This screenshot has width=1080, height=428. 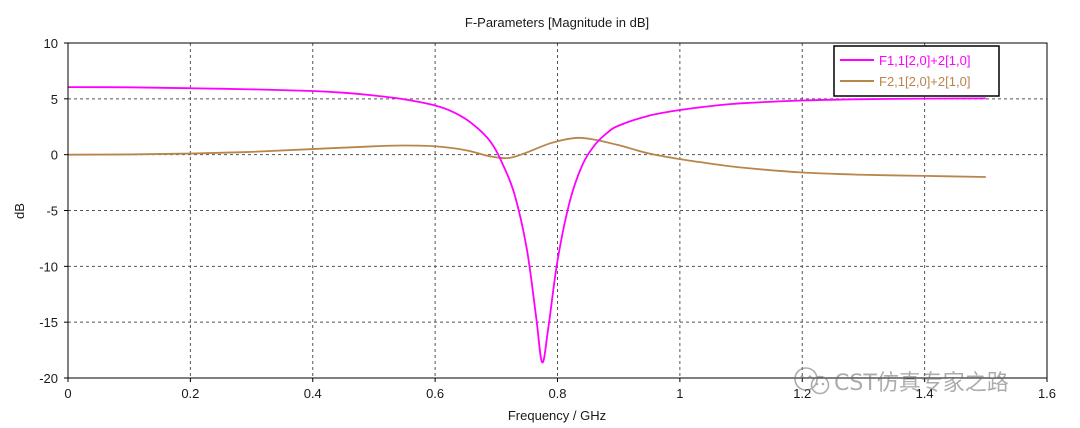 I want to click on y-tick-label: -5, so click(x=52, y=211).